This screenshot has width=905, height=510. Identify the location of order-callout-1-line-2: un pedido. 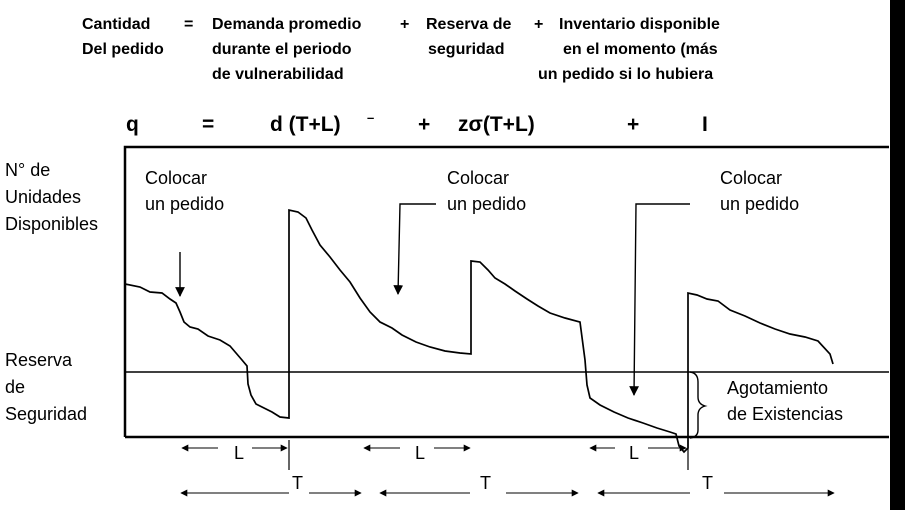
(184, 204).